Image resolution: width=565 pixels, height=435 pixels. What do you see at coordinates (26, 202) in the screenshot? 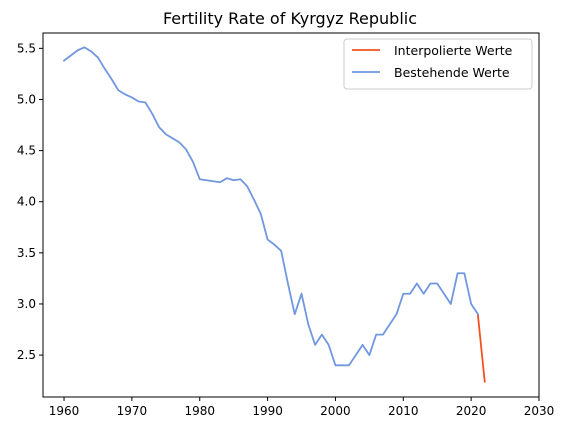
I see `y-tick-label: 4.0` at bounding box center [26, 202].